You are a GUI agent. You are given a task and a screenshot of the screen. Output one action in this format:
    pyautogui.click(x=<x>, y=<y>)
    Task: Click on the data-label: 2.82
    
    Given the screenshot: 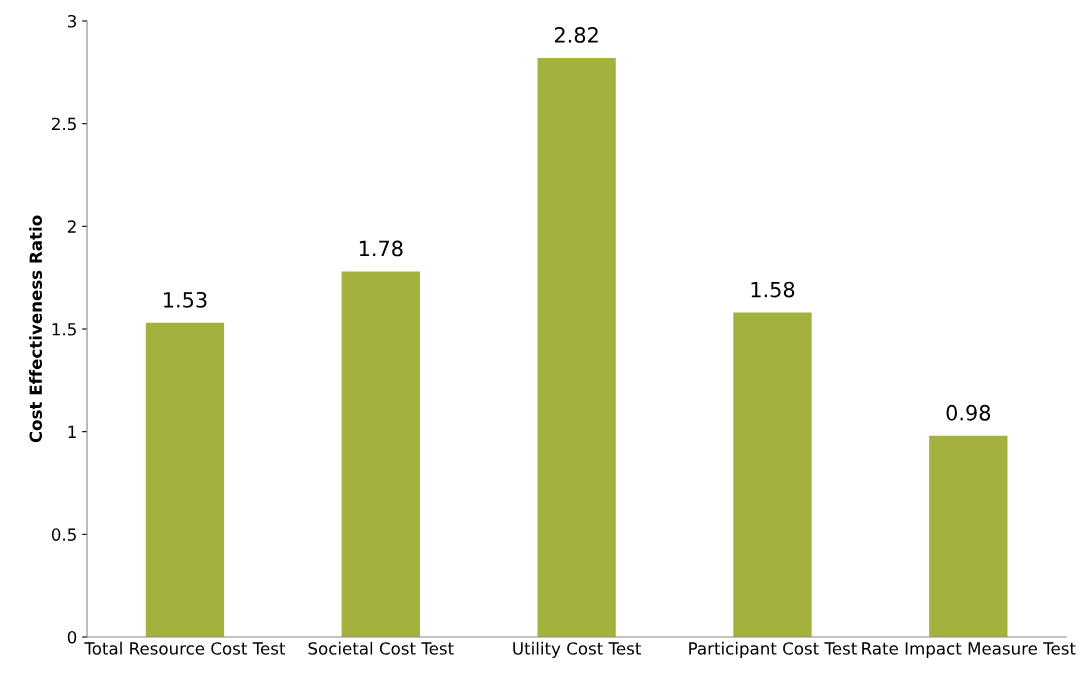 What is the action you would take?
    pyautogui.click(x=576, y=35)
    